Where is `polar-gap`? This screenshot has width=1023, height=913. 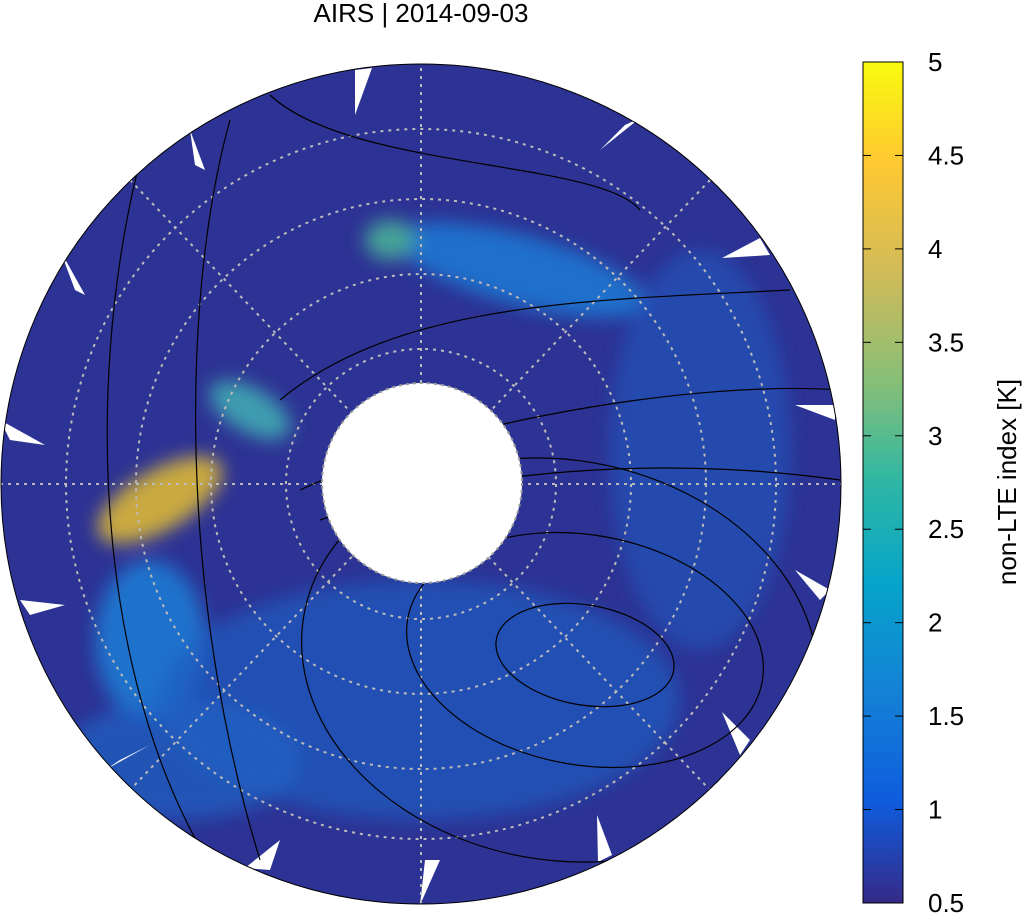 polar-gap is located at coordinates (422, 483).